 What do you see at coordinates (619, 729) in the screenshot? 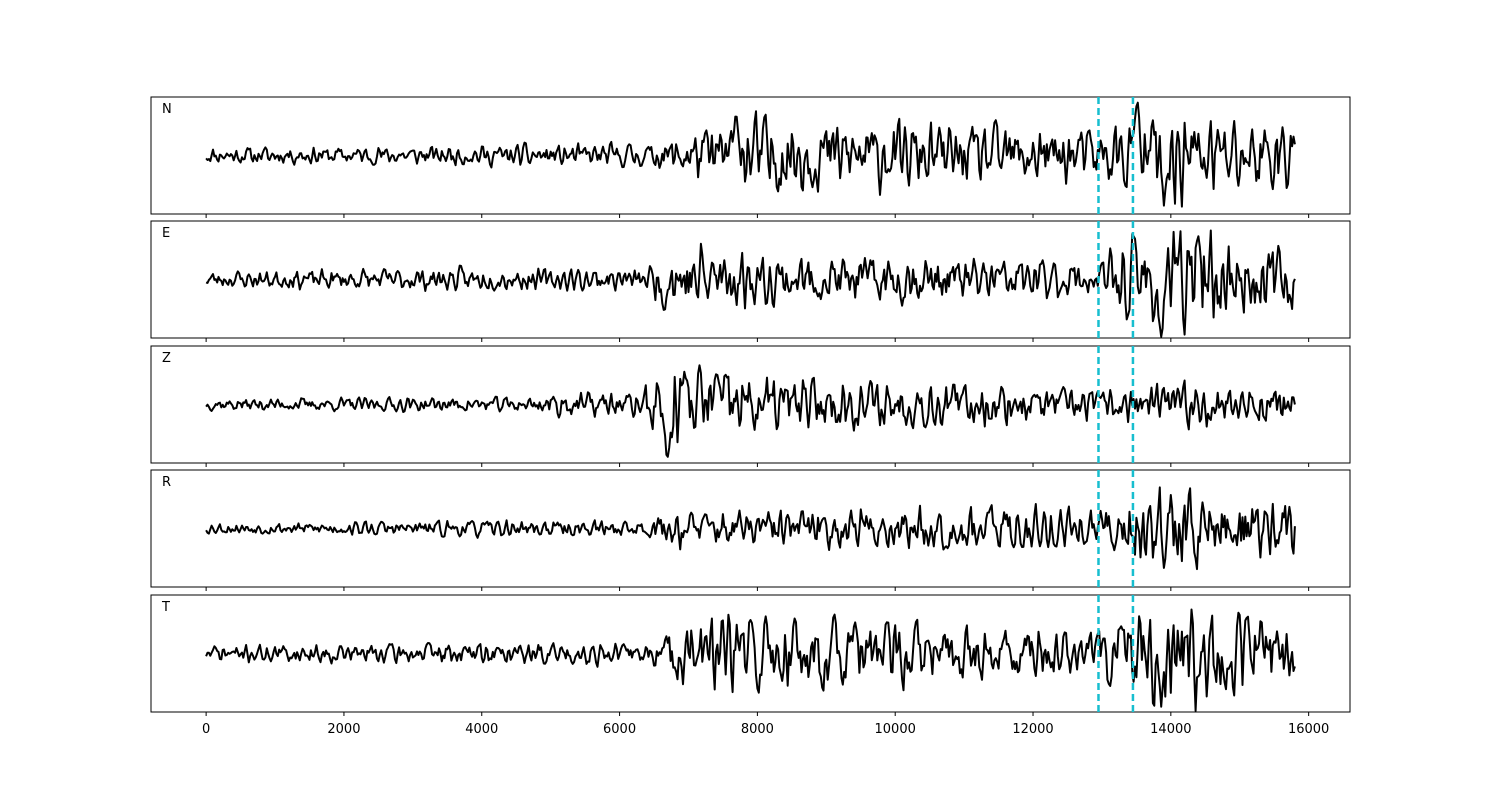
I see `x-tick-label: 6000` at bounding box center [619, 729].